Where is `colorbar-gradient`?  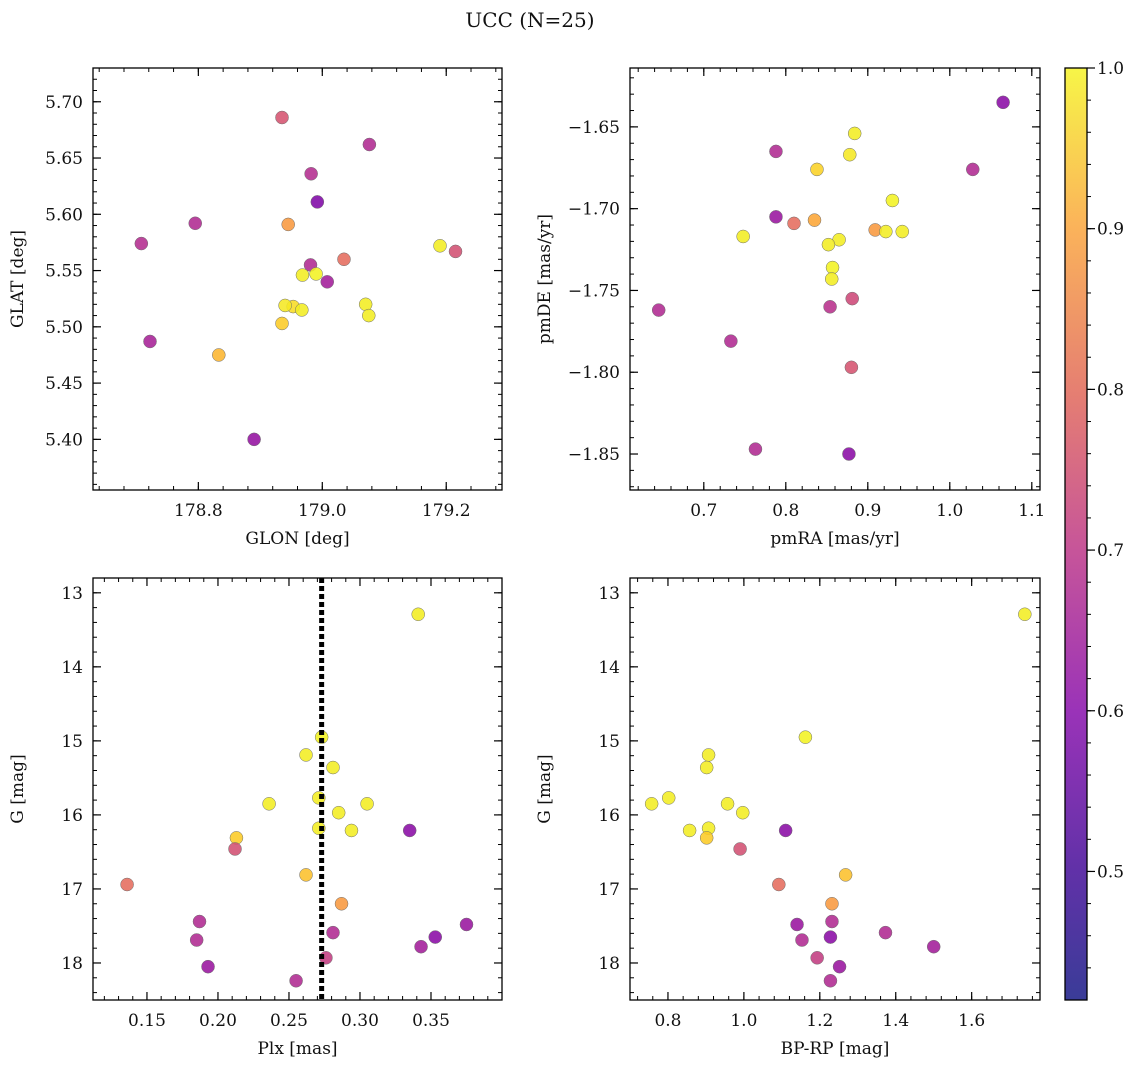 colorbar-gradient is located at coordinates (1076, 534).